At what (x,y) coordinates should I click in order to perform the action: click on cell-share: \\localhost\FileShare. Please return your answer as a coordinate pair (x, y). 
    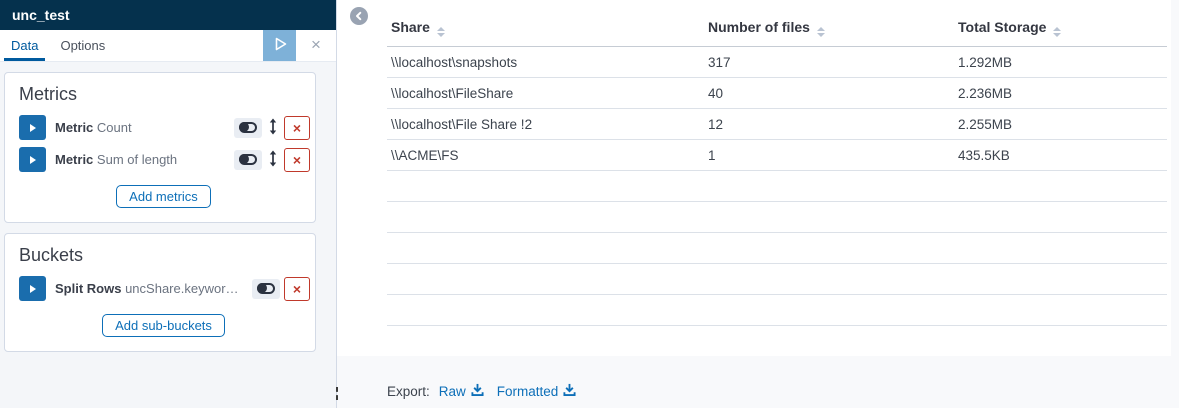
    Looking at the image, I should click on (545, 93).